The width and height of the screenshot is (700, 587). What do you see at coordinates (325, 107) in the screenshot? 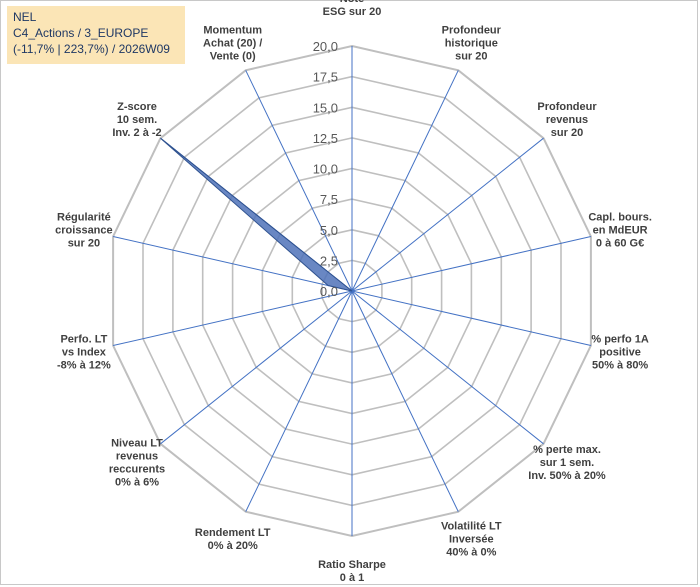
I see `tick-label: 15,0` at bounding box center [325, 107].